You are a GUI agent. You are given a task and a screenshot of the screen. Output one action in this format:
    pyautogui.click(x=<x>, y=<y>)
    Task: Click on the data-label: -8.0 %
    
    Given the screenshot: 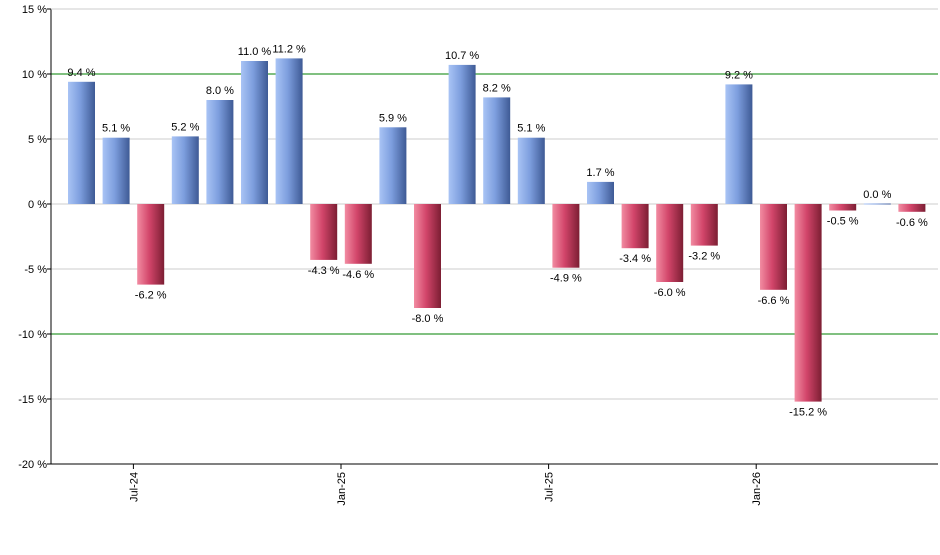 What is the action you would take?
    pyautogui.click(x=428, y=319)
    